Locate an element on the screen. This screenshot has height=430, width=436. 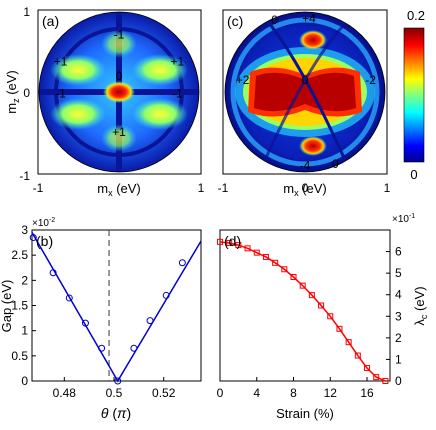
panel-c-heatmap is located at coordinates (305, 92).